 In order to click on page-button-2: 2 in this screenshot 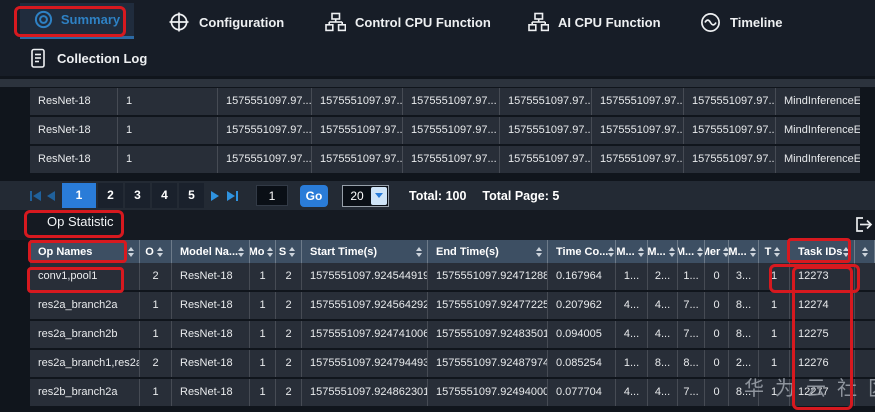, I will do `click(110, 195)`.